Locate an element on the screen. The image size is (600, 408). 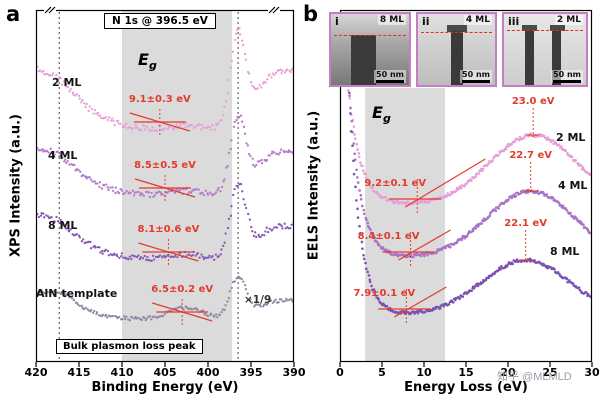
eels-bandgap-symbol: Eg is located at coordinates (381, 114).